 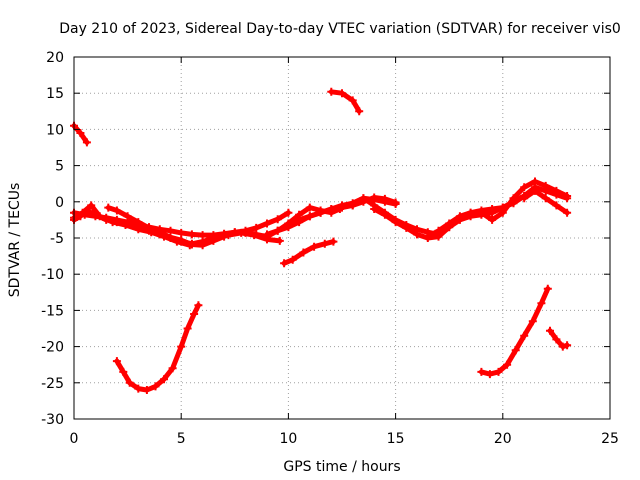 What do you see at coordinates (55, 130) in the screenshot?
I see `y-tick-label: 10` at bounding box center [55, 130].